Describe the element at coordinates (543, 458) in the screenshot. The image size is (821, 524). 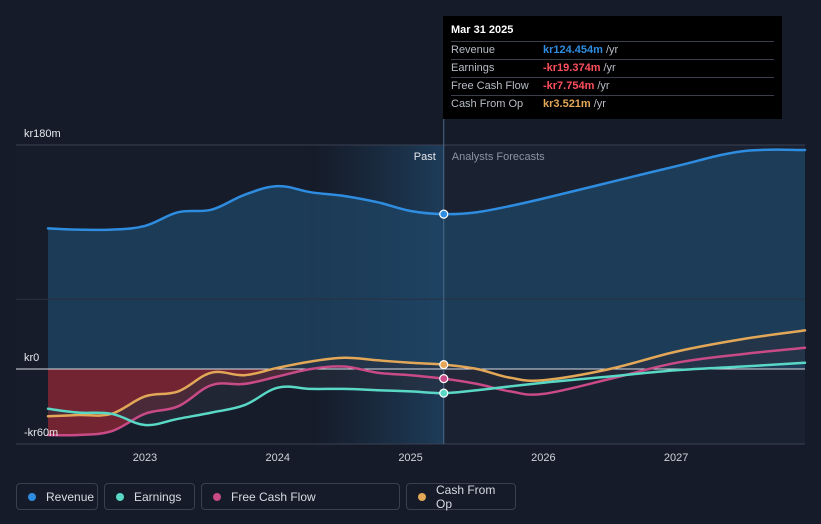
I see `x-tick-label: 2026` at that location.